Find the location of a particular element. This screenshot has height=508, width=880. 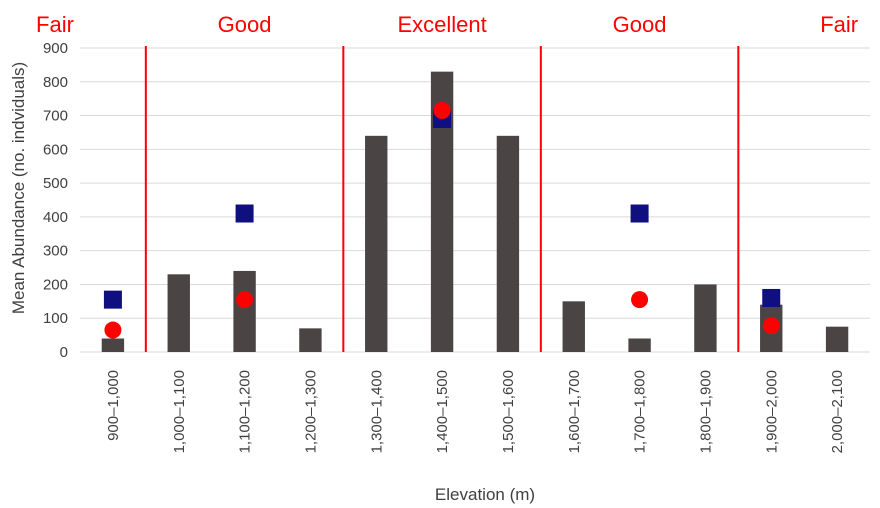

x-tick-label: 2,000–2,100 is located at coordinates (837, 411).